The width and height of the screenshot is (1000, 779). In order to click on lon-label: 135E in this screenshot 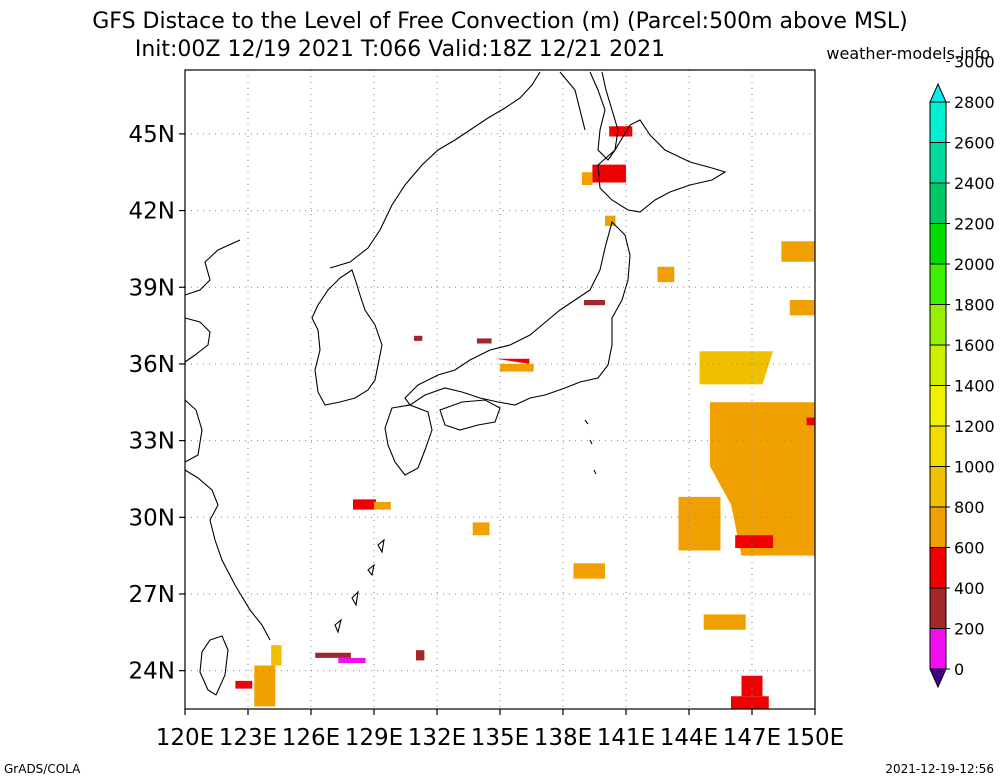, I will do `click(500, 738)`.